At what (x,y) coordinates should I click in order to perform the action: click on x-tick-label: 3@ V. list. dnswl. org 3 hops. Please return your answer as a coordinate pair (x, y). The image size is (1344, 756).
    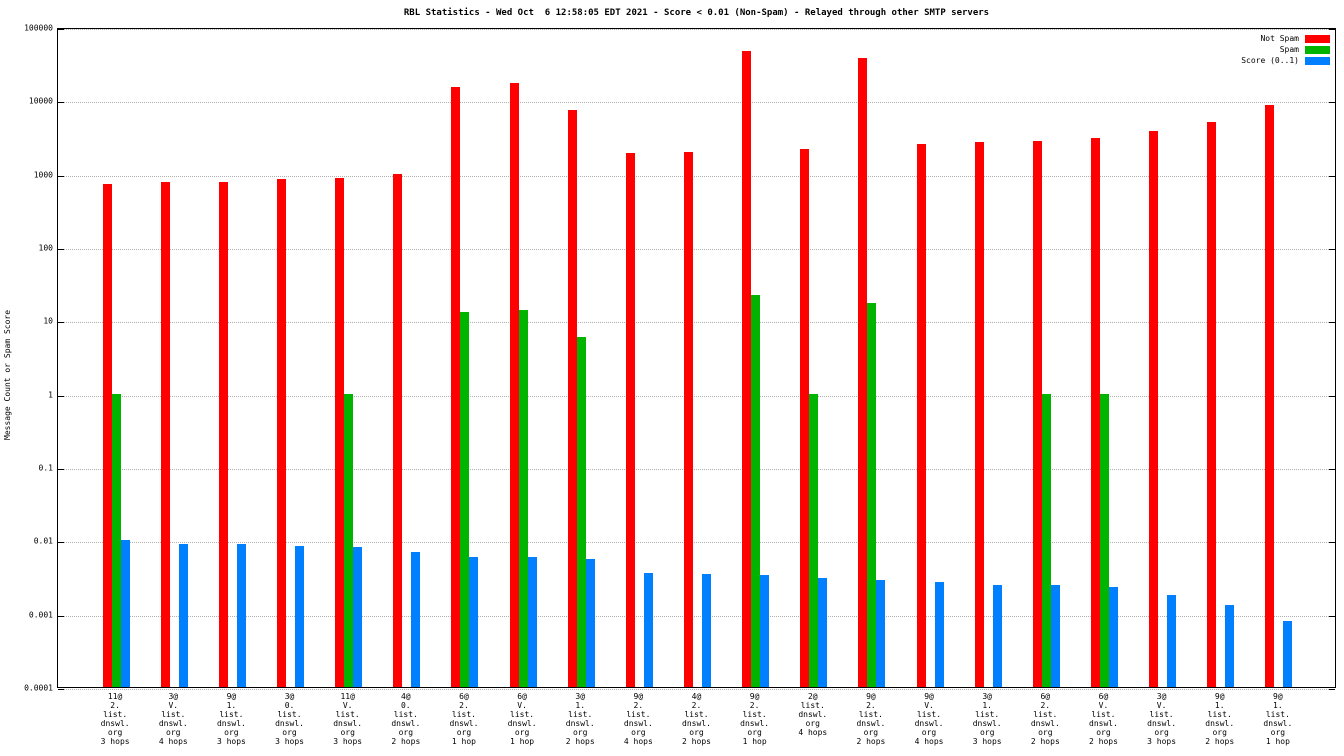
    Looking at the image, I should click on (1162, 719).